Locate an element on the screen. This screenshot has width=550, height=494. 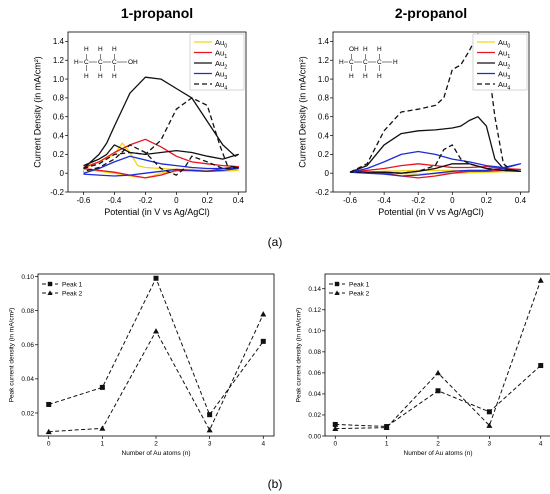
legend-marker-triangle is located at coordinates (337, 292).